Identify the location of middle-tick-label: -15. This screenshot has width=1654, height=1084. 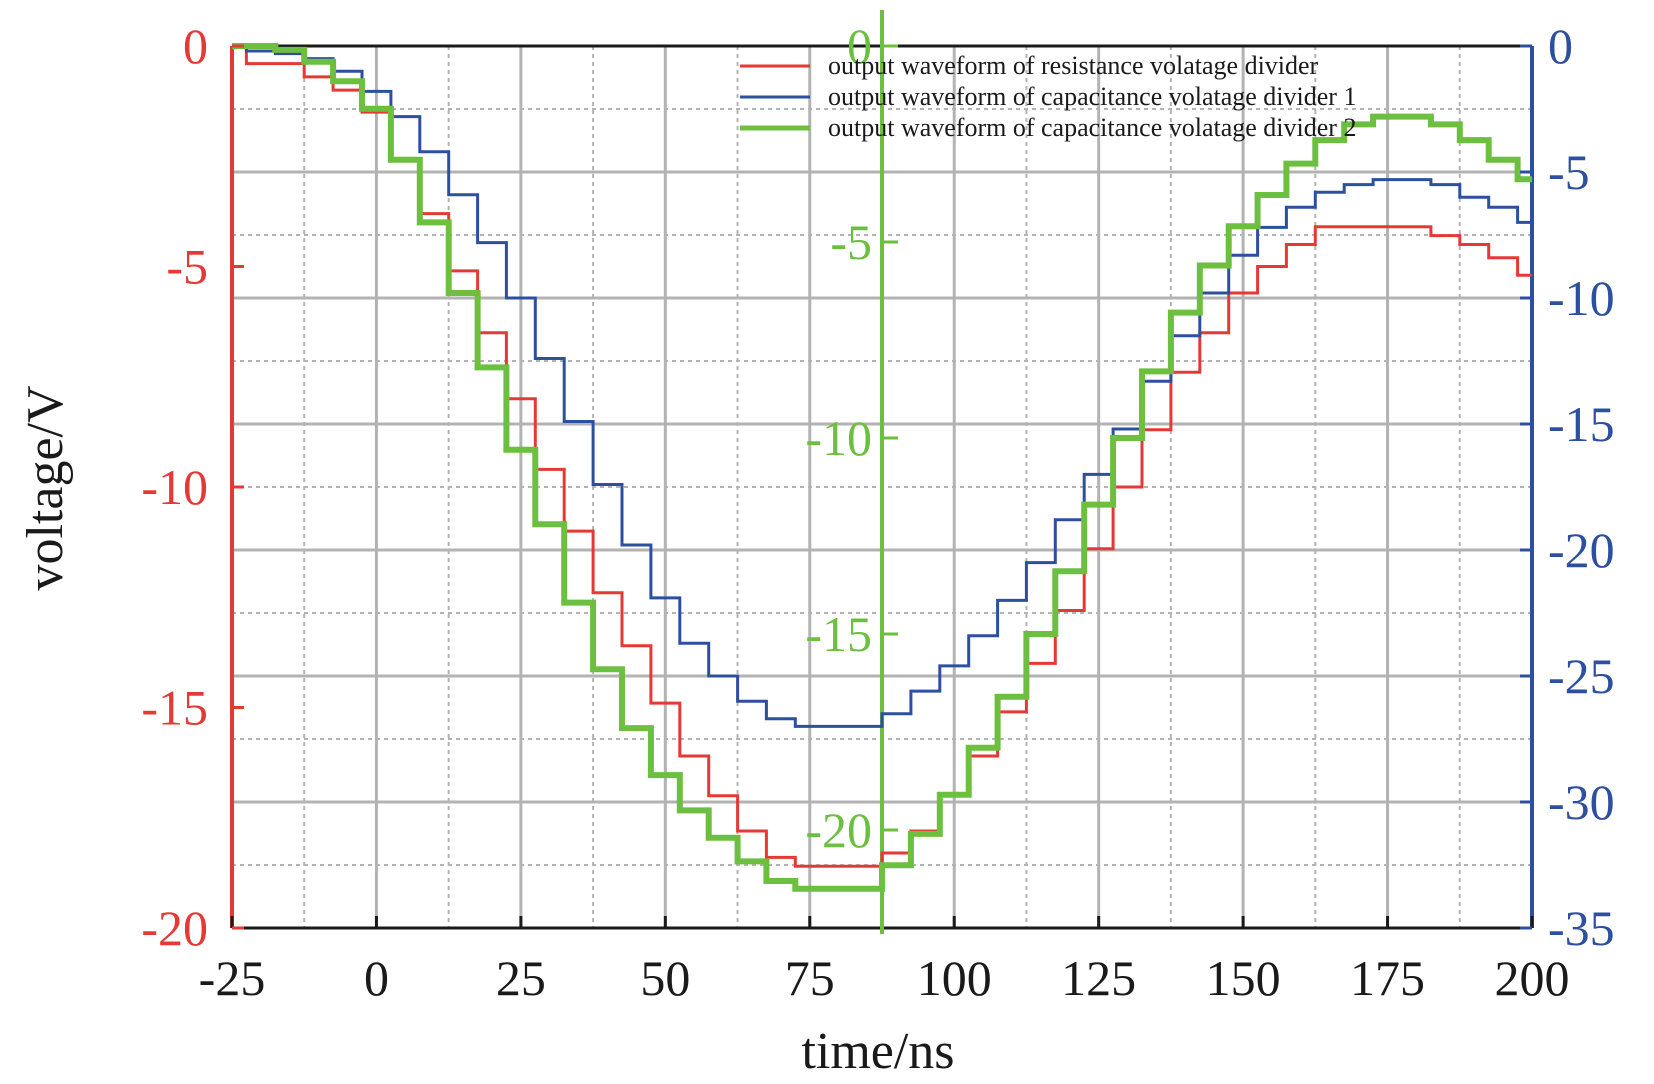
(838, 634).